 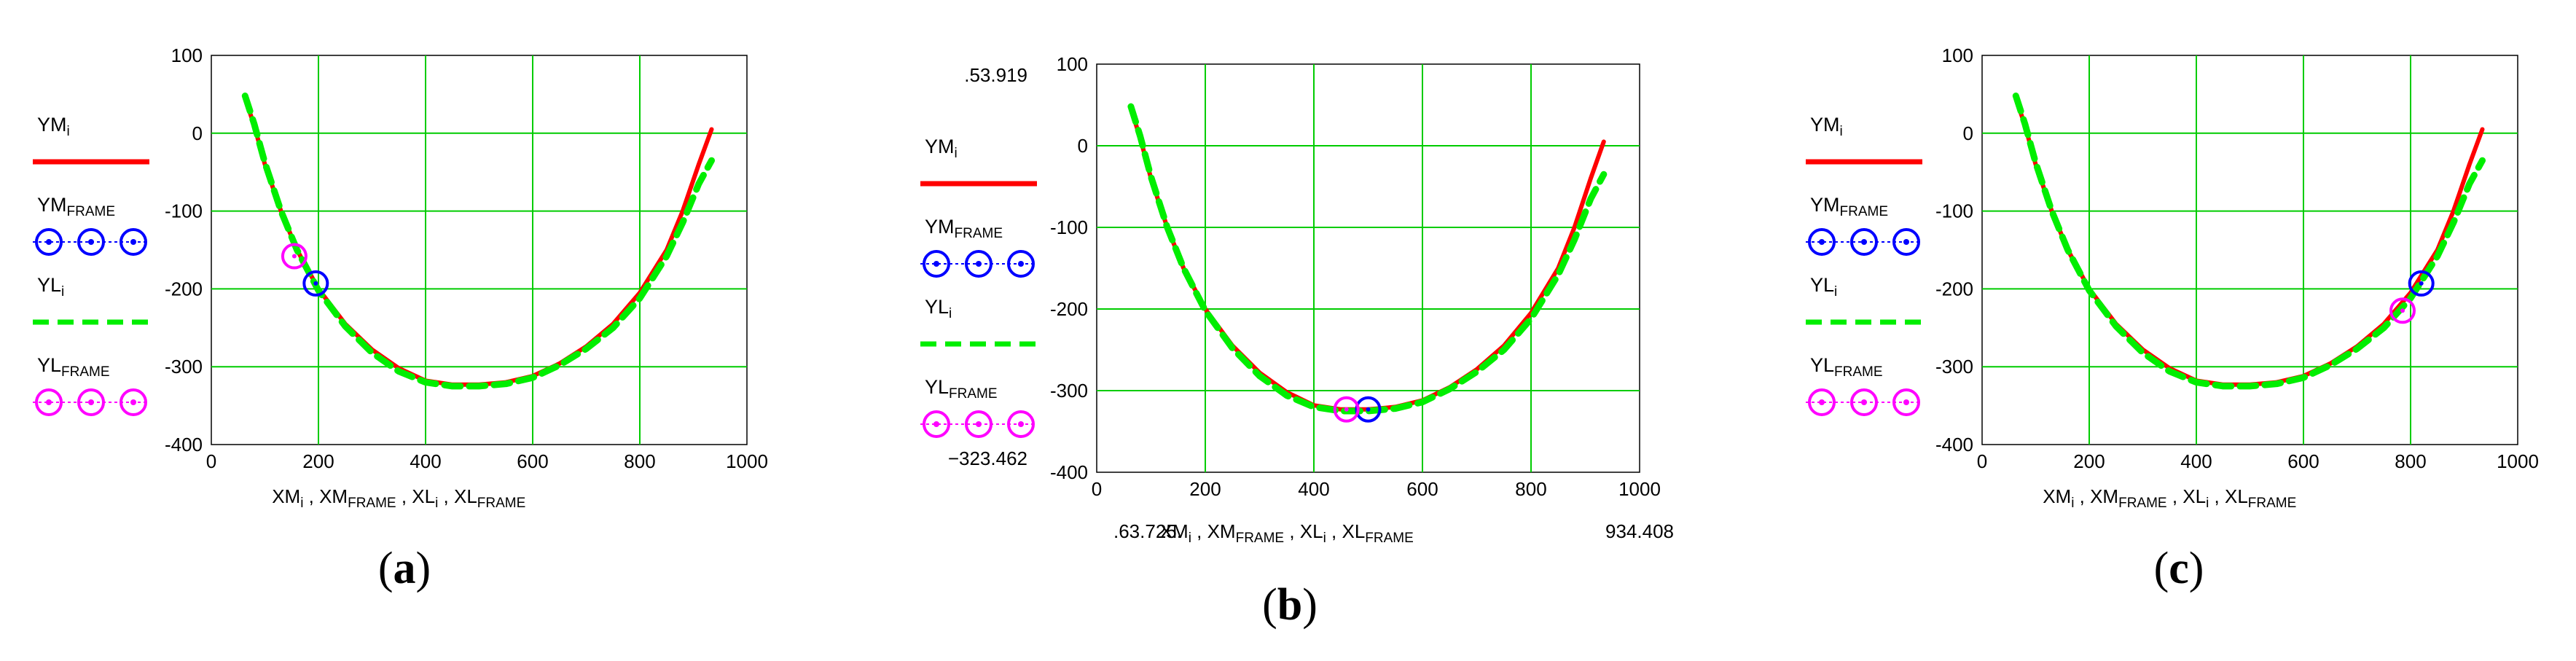 I want to click on panel-caption: (c), so click(x=2179, y=568).